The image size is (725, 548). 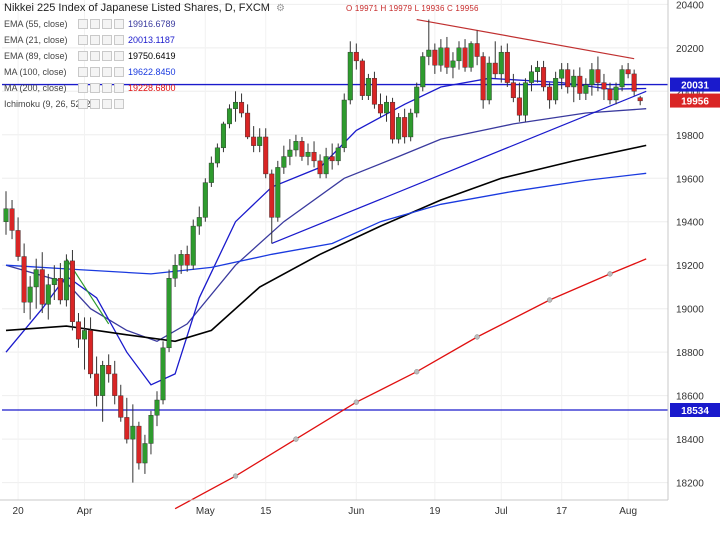 What do you see at coordinates (266, 511) in the screenshot?
I see `x-tick-label: 15` at bounding box center [266, 511].